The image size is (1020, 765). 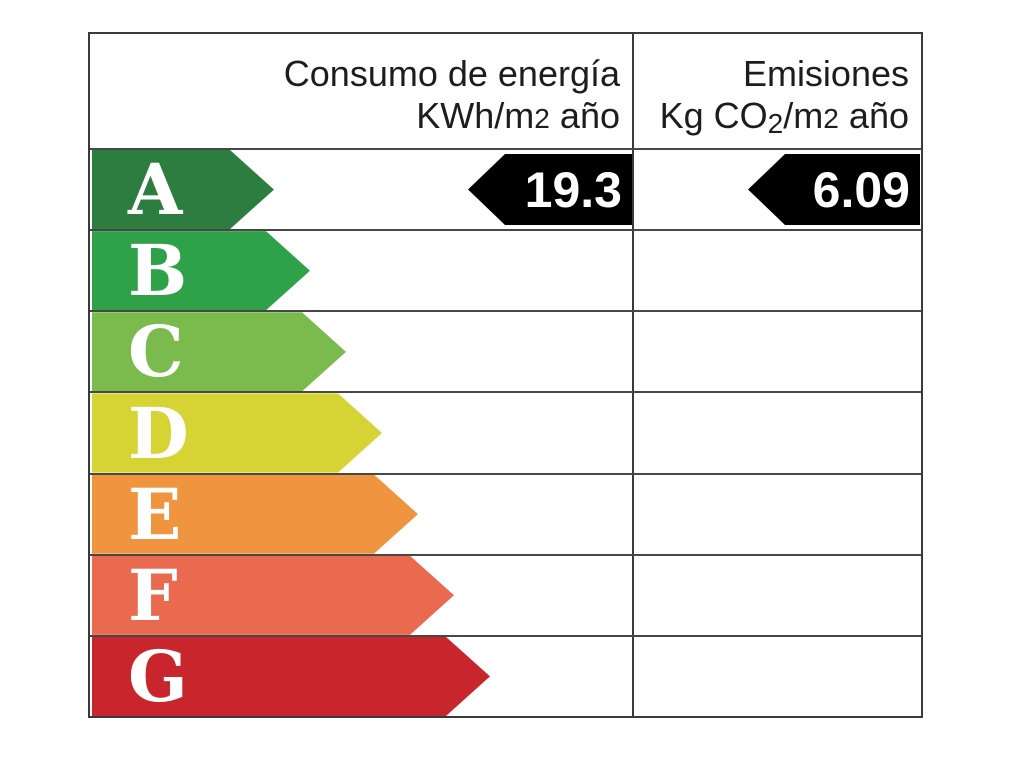 What do you see at coordinates (362, 270) in the screenshot?
I see `rating-cell-b-energy: B` at bounding box center [362, 270].